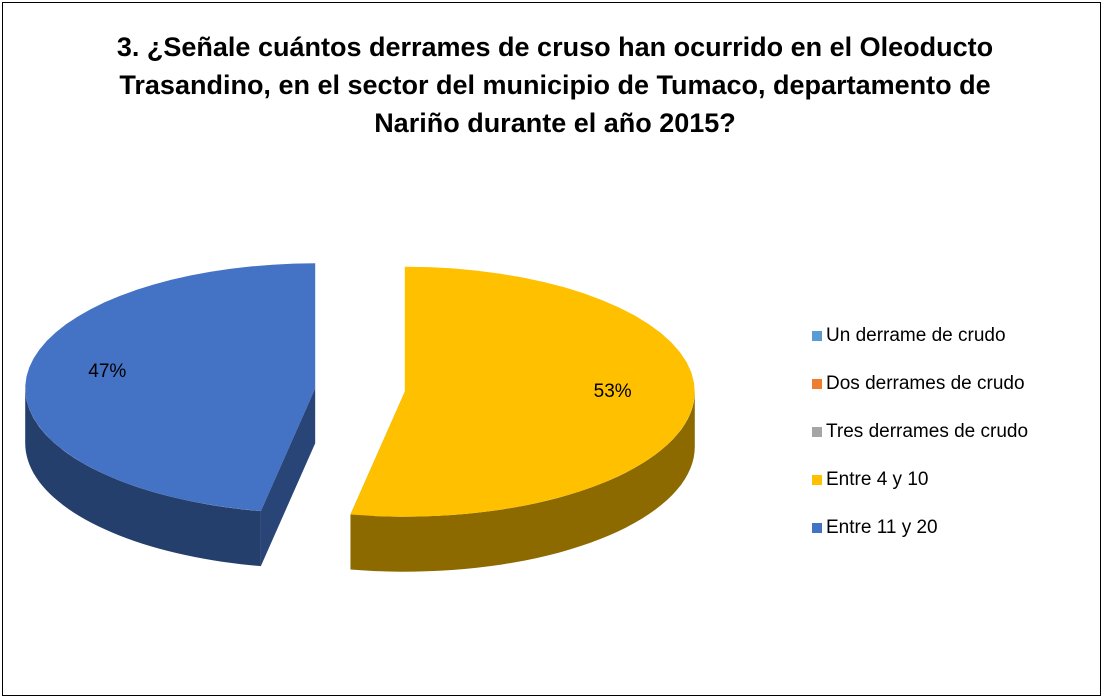 The width and height of the screenshot is (1105, 700). What do you see at coordinates (877, 479) in the screenshot?
I see `legend-label: Entre 4 y 10` at bounding box center [877, 479].